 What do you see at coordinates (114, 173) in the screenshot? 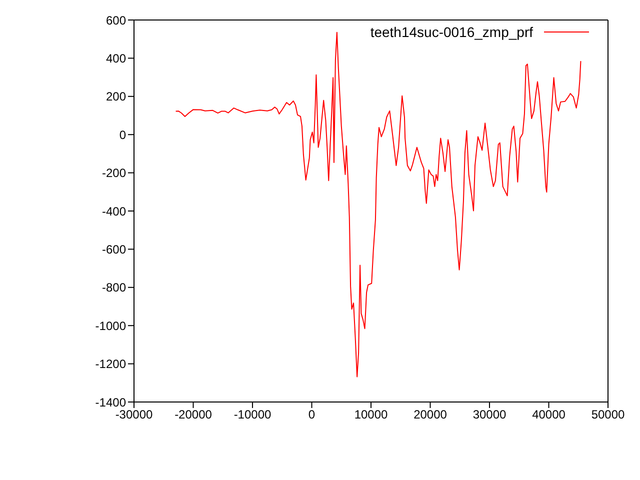
I see `y-tick-label: -200` at bounding box center [114, 173].